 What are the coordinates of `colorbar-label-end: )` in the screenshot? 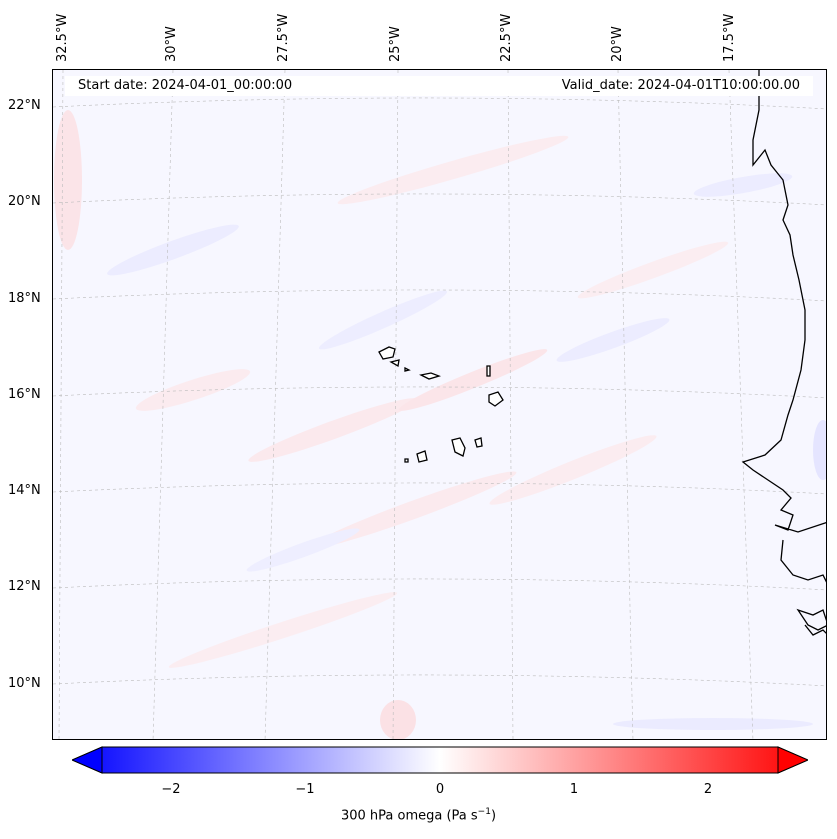 It's located at (493, 816).